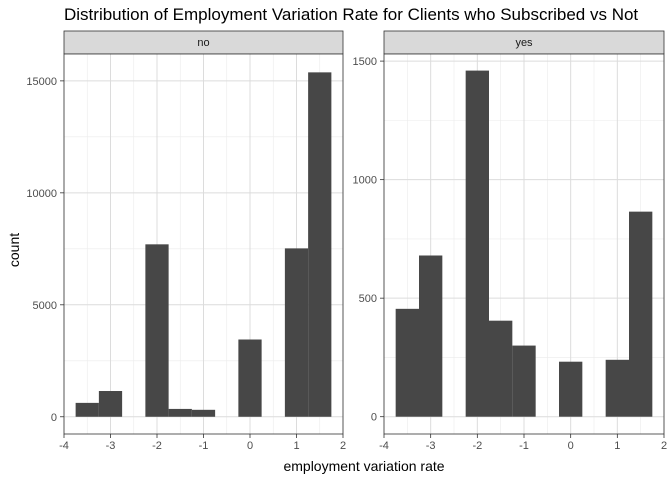 The width and height of the screenshot is (672, 480). I want to click on y-axis-title: count, so click(14, 250).